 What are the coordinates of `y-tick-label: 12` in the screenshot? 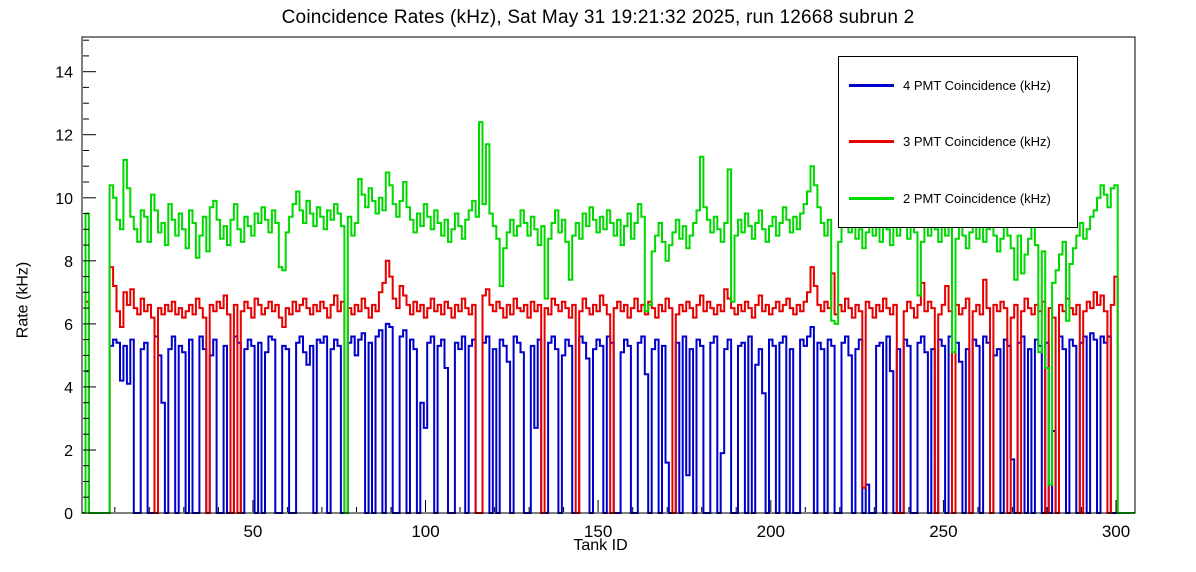 It's located at (64, 136).